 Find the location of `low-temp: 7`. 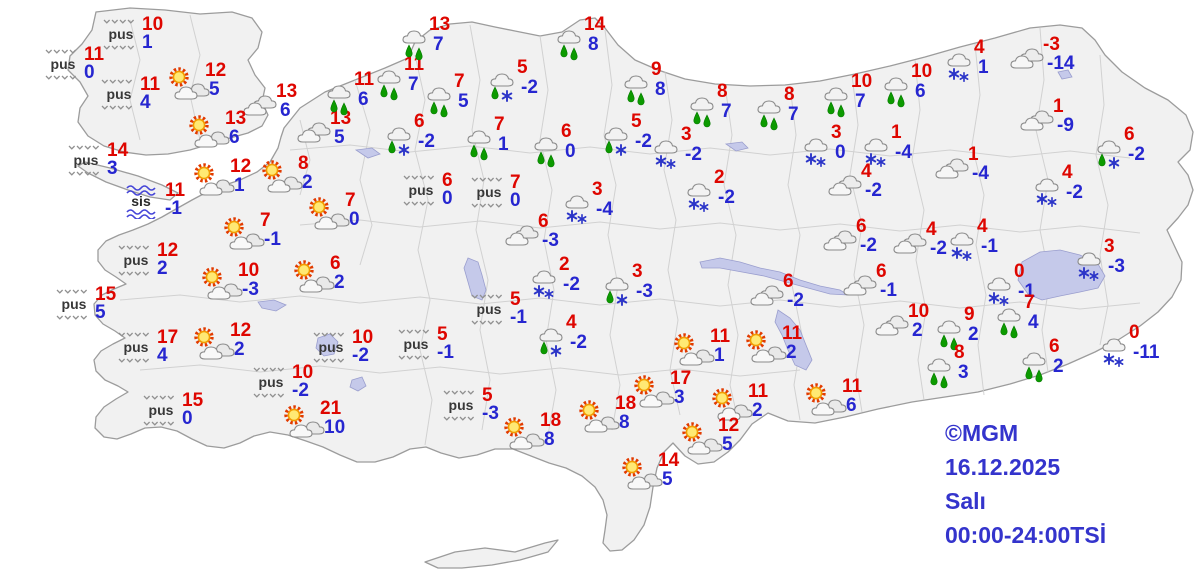

low-temp: 7 is located at coordinates (860, 101).